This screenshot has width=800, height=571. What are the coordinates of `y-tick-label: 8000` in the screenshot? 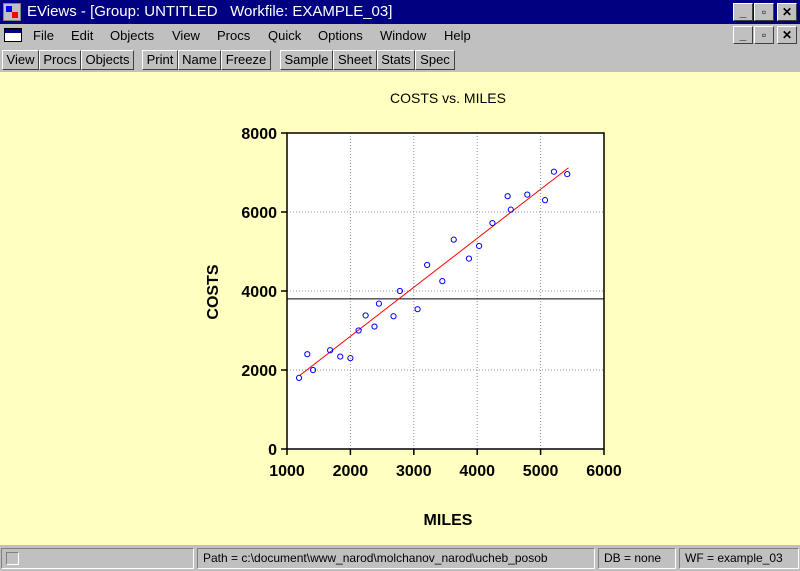 It's located at (259, 134).